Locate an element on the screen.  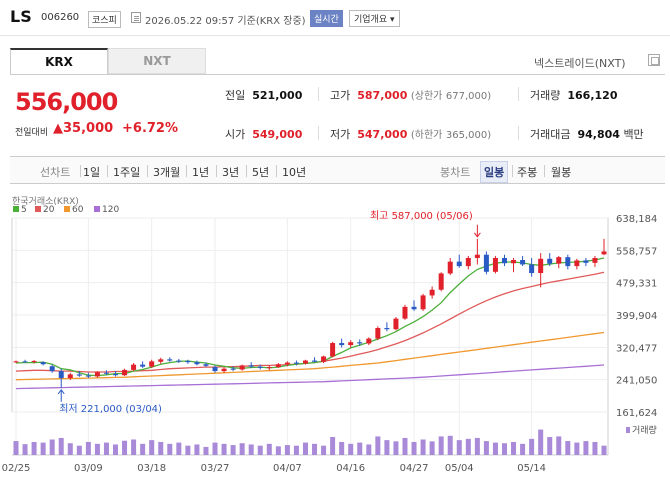
x-tick-label: 03/09 is located at coordinates (88, 468).